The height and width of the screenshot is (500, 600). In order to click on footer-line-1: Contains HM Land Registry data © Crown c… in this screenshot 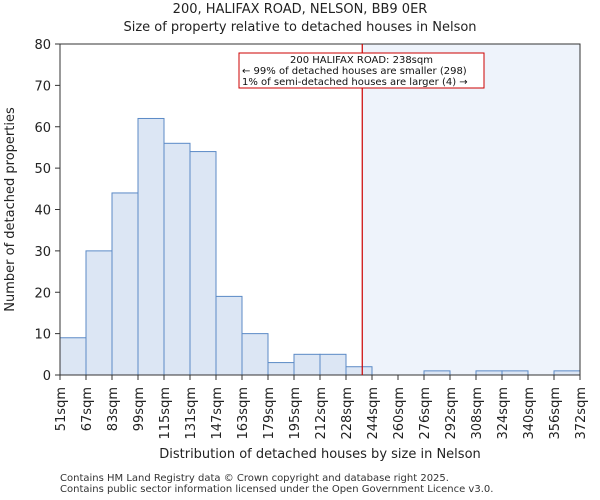, I will do `click(254, 478)`.